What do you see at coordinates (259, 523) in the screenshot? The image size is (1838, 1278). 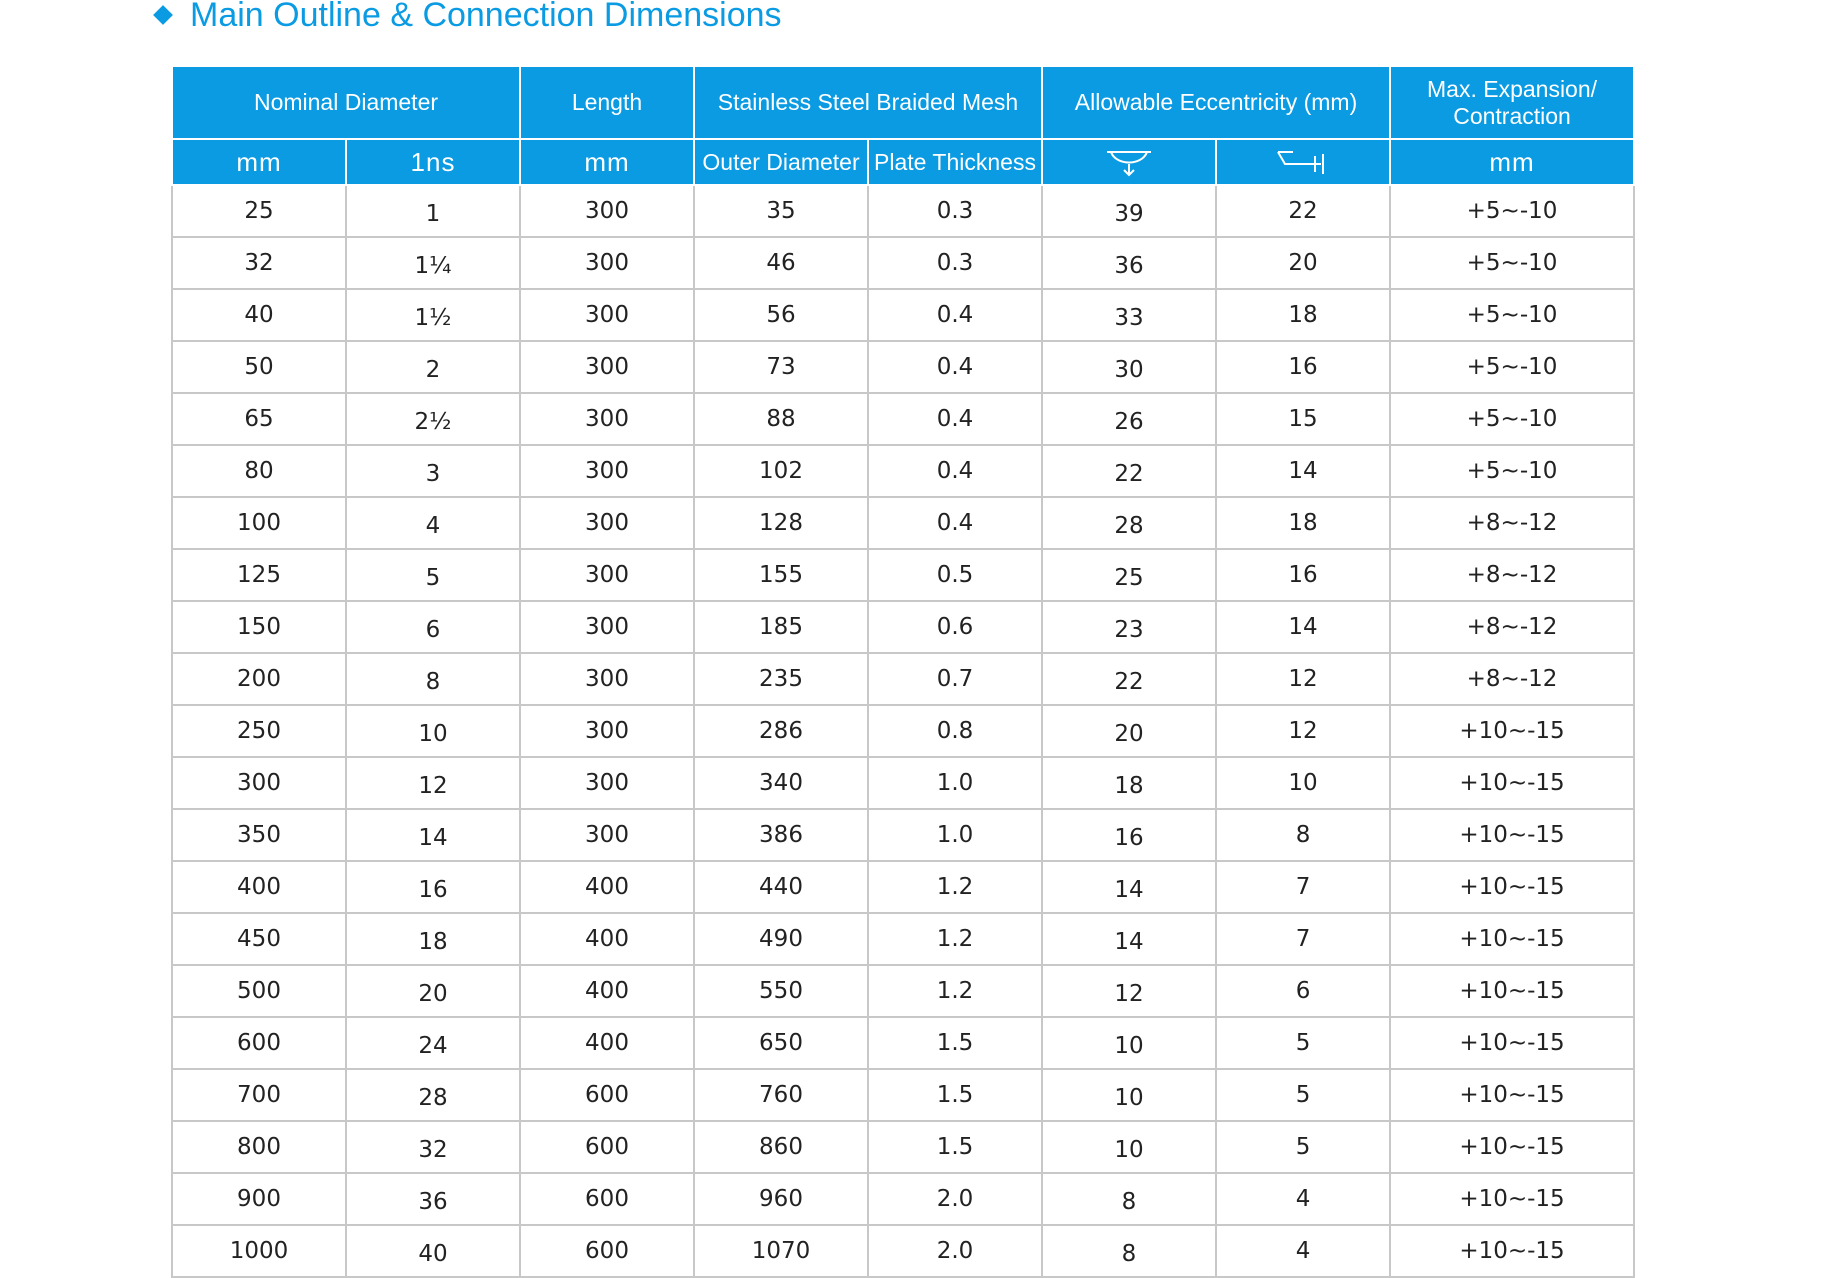 I see `cell-nominal-mm: 100` at bounding box center [259, 523].